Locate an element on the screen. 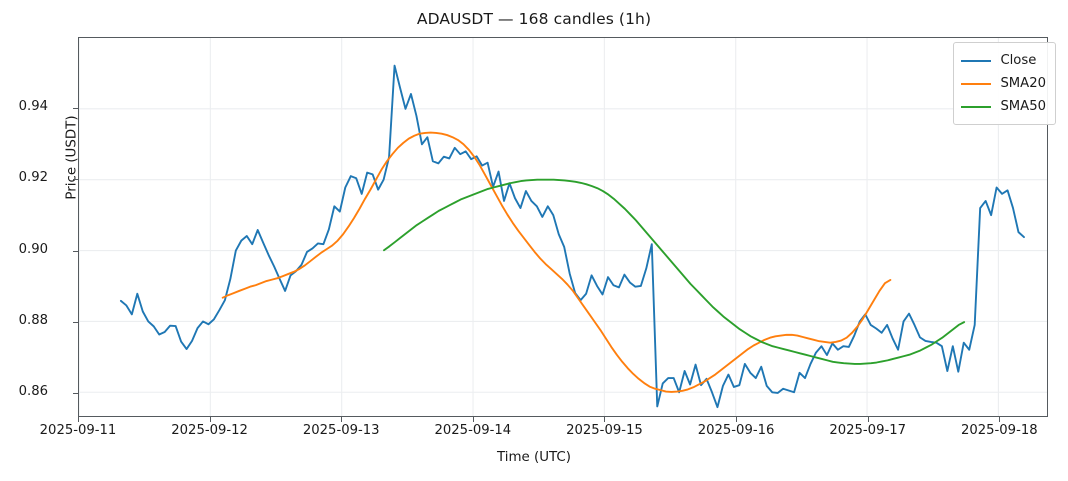  legend-item: SMA50 is located at coordinates (1003, 106).